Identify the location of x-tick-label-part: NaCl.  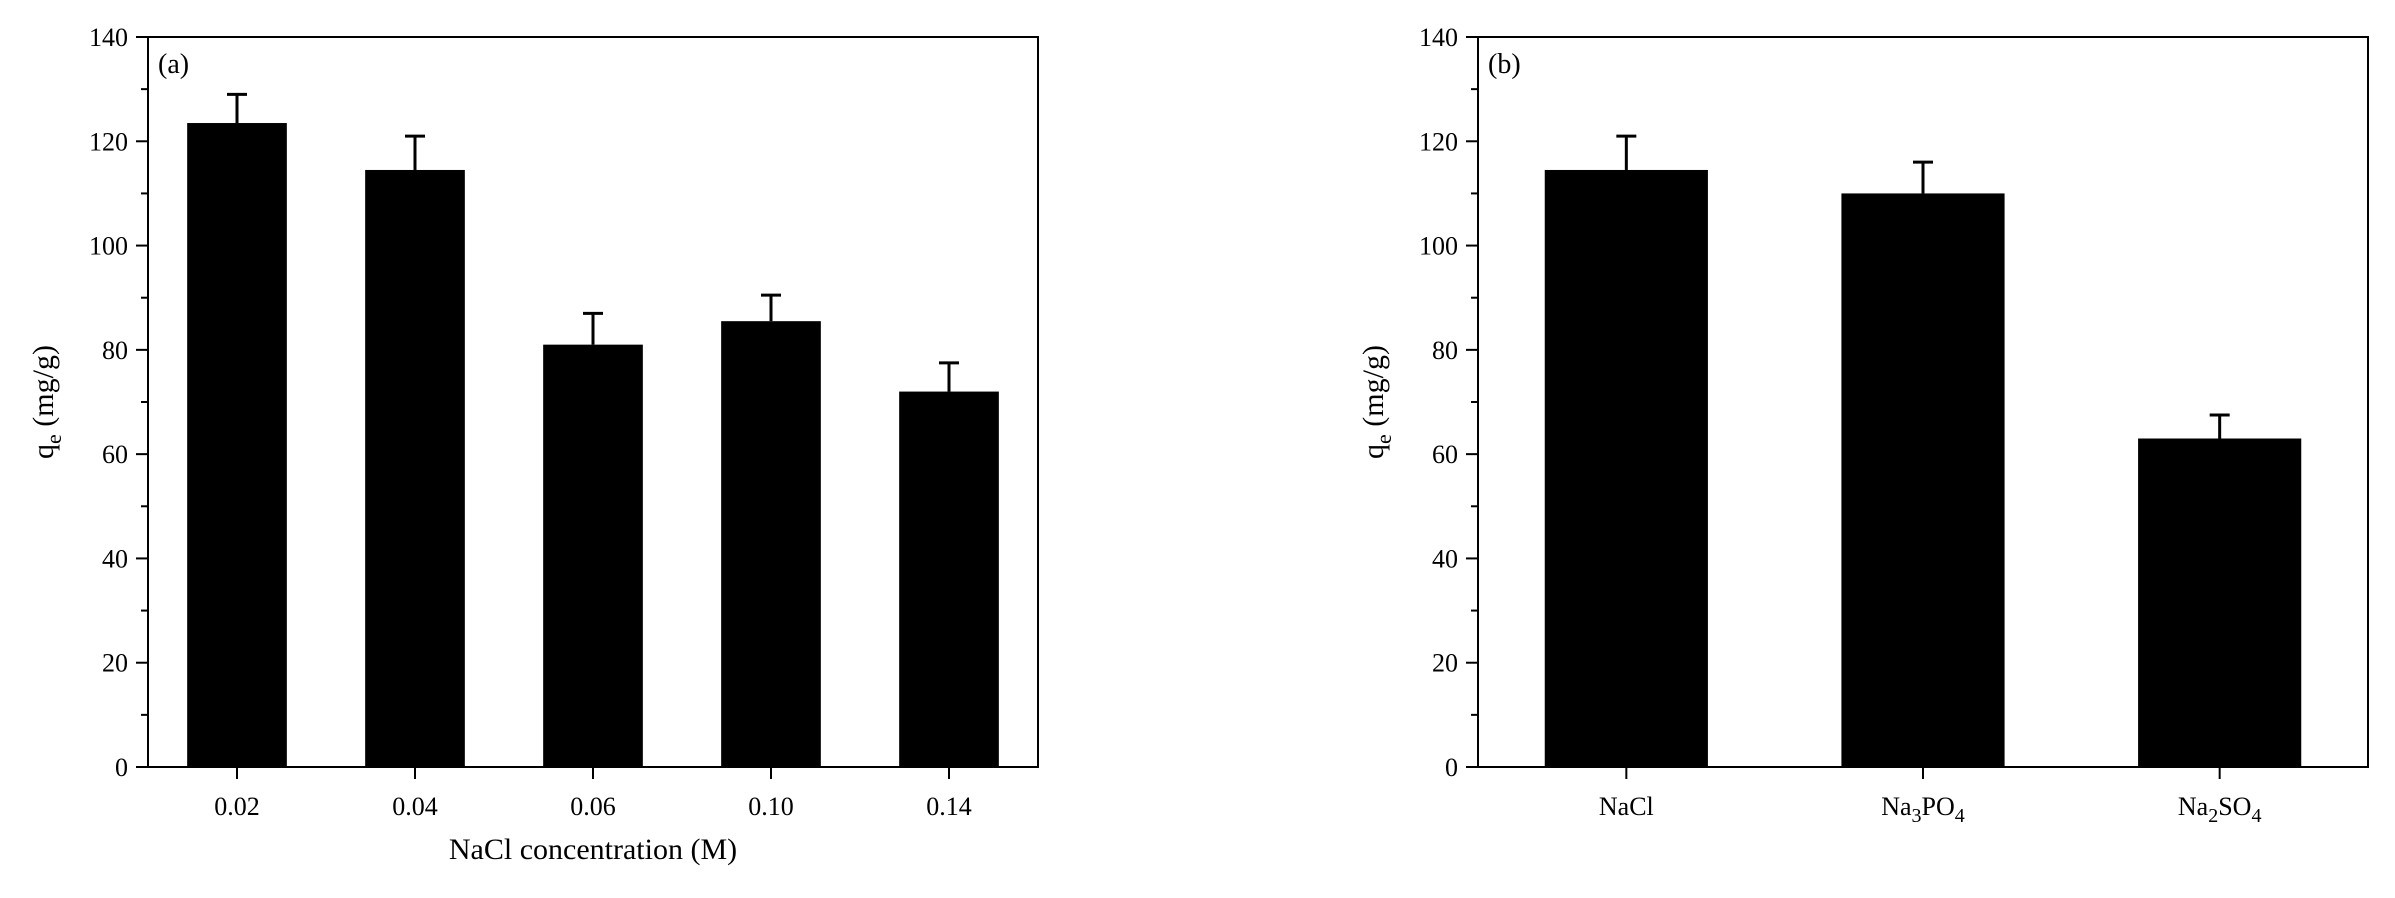
(1626, 806).